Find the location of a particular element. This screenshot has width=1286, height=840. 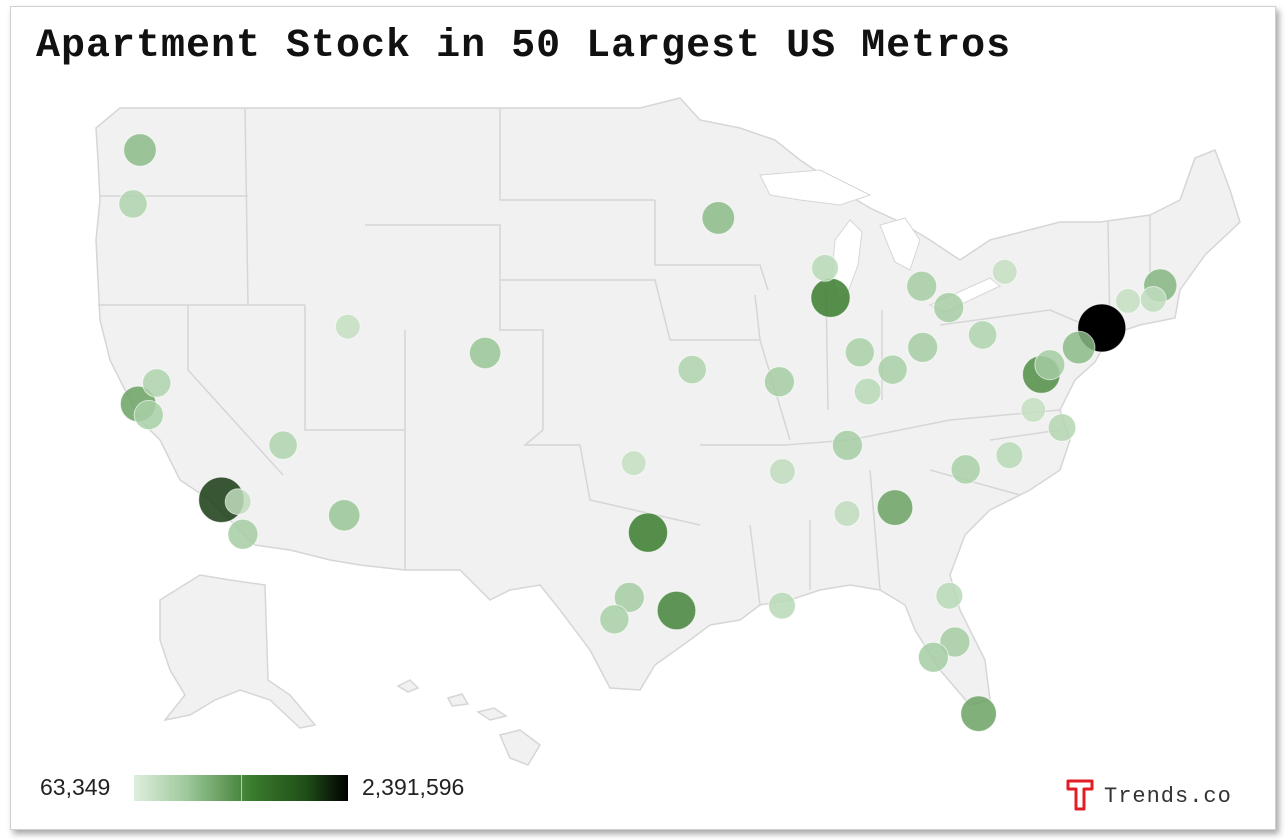

trends-t-logo-icon is located at coordinates (1080, 795).